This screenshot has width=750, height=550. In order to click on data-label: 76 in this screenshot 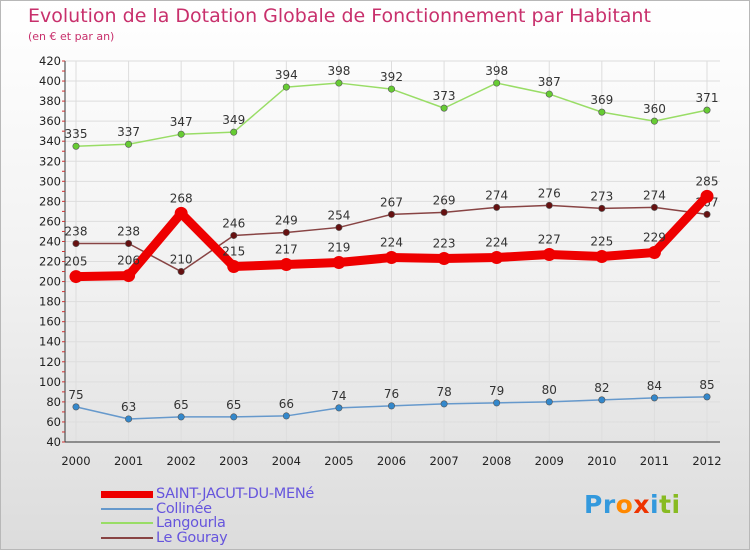, I will do `click(391, 394)`.